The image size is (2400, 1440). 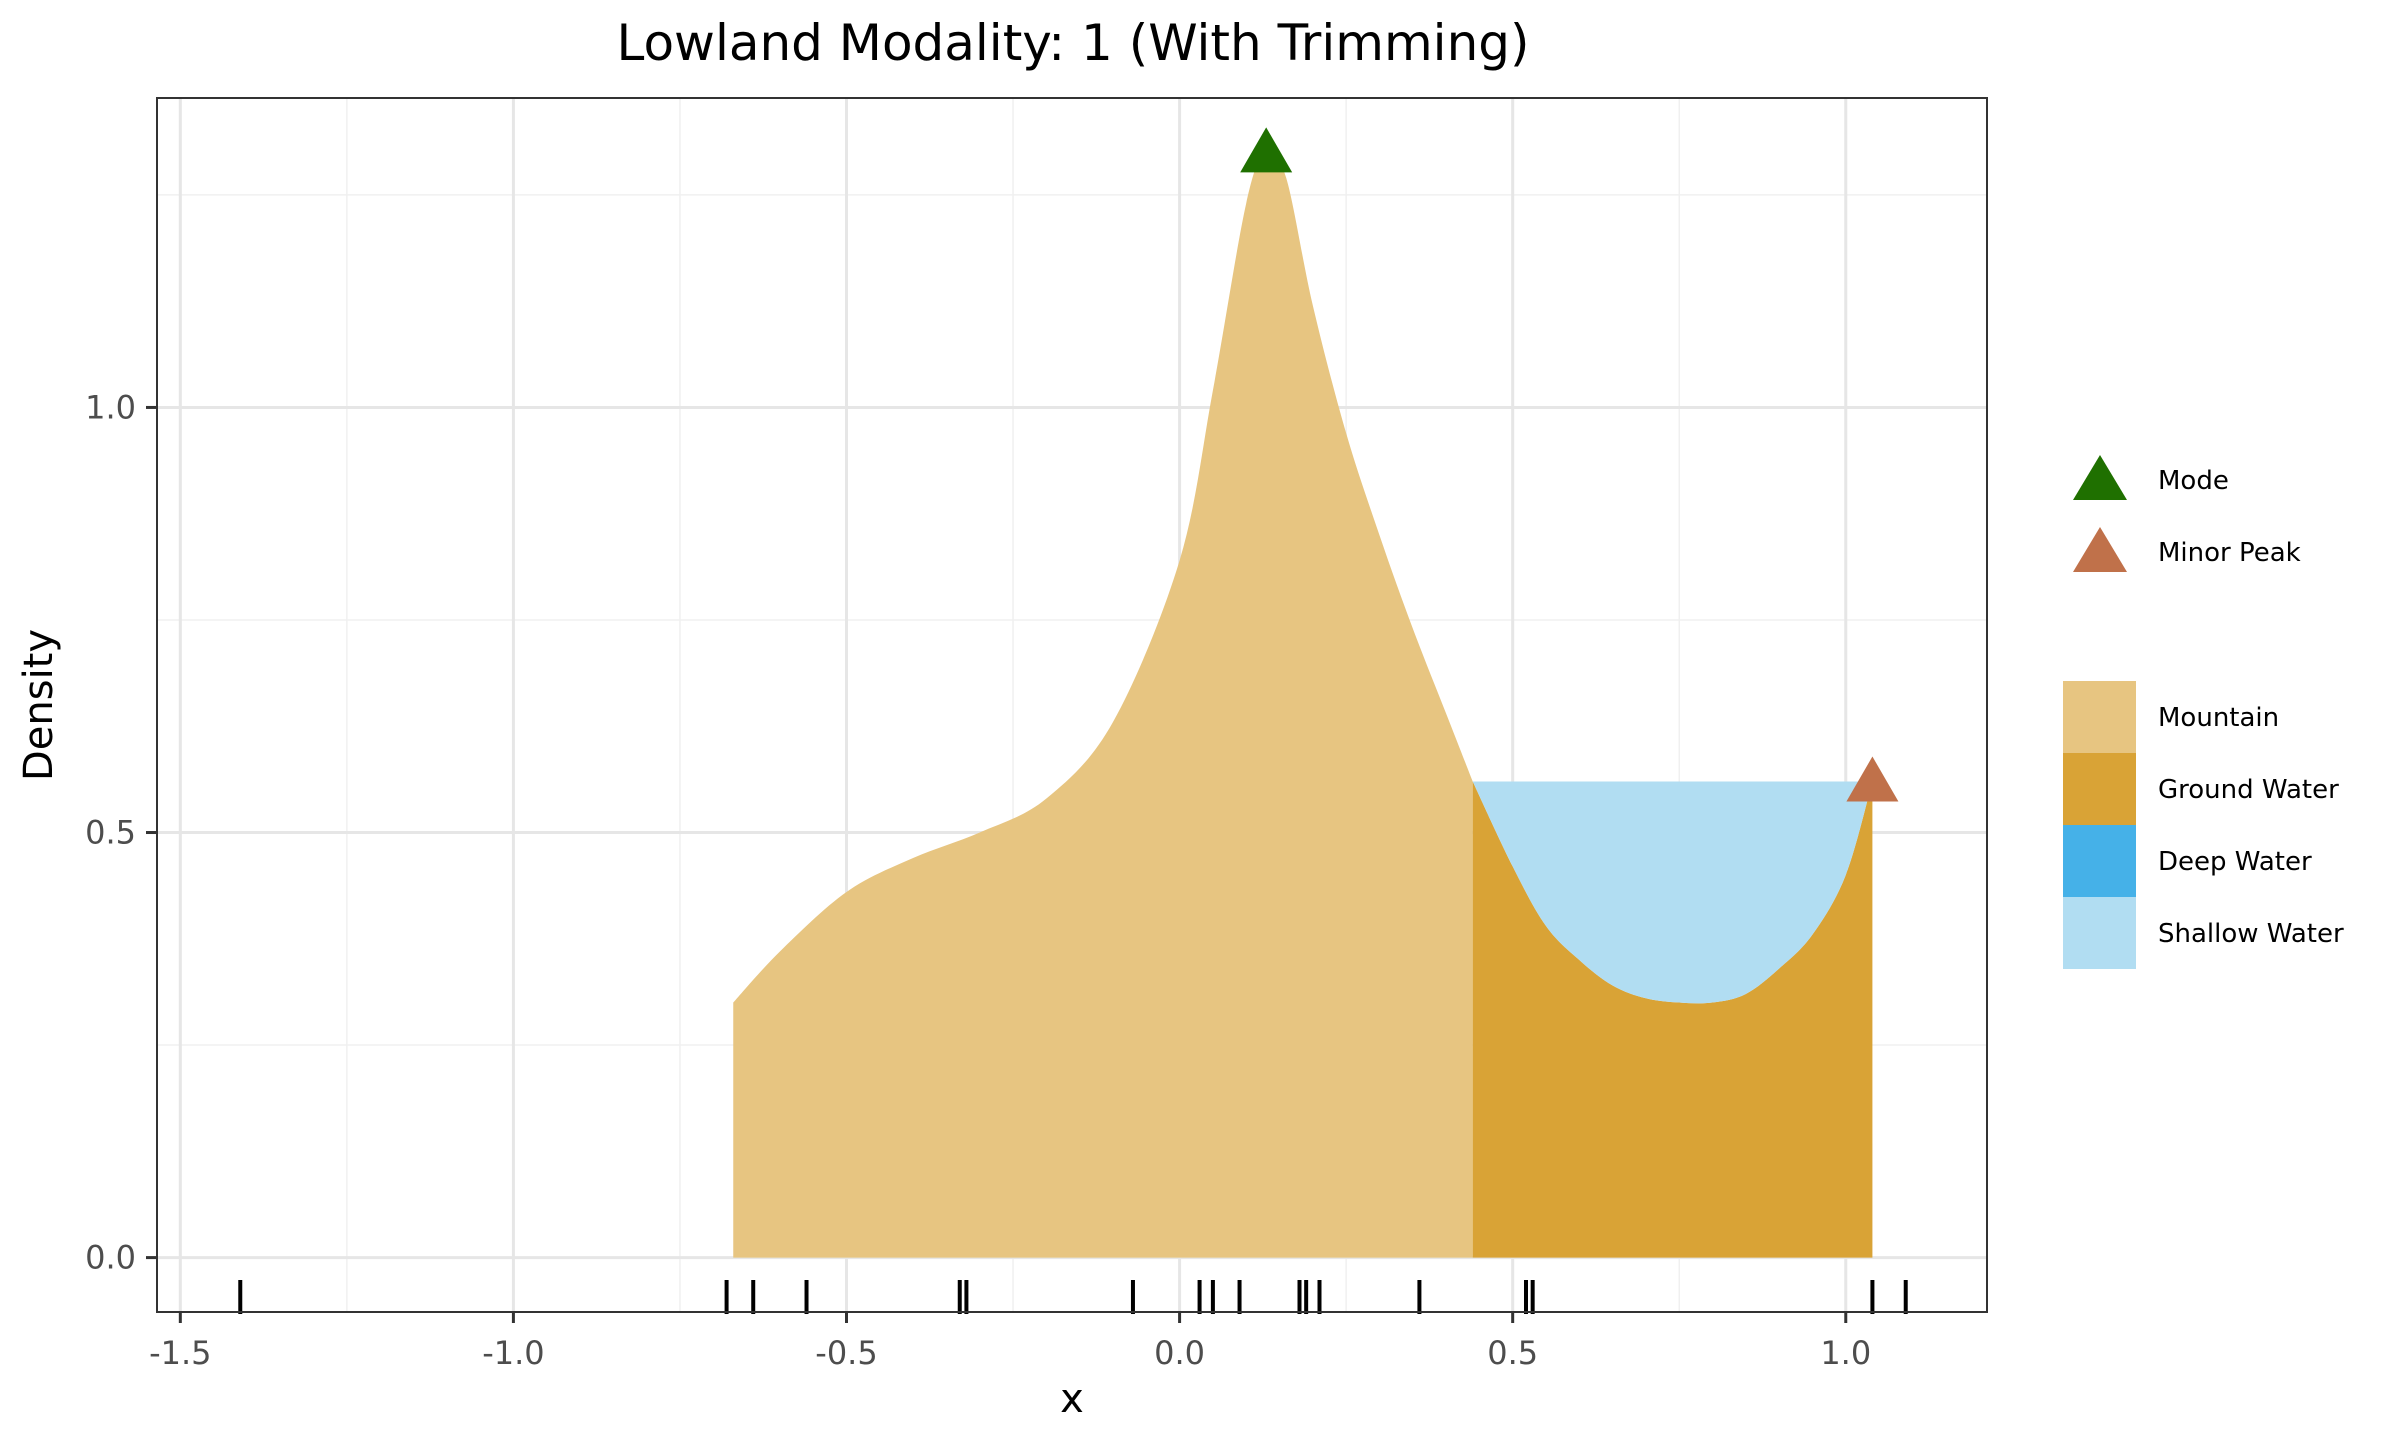 I want to click on legend-label: Ground Water, so click(x=2248, y=790).